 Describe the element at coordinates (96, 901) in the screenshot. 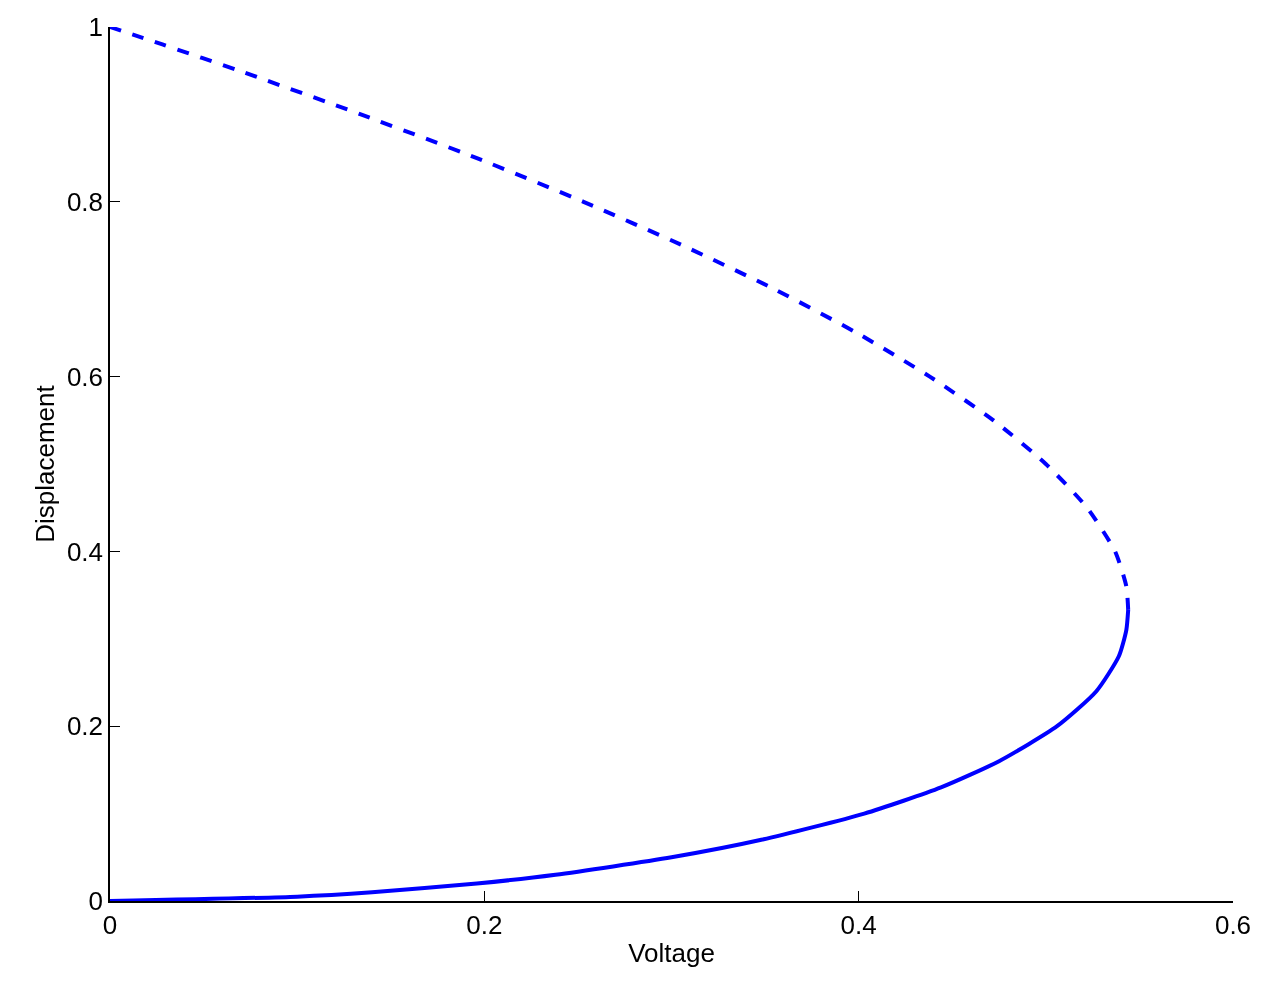

I see `y-tick-label: 0` at that location.